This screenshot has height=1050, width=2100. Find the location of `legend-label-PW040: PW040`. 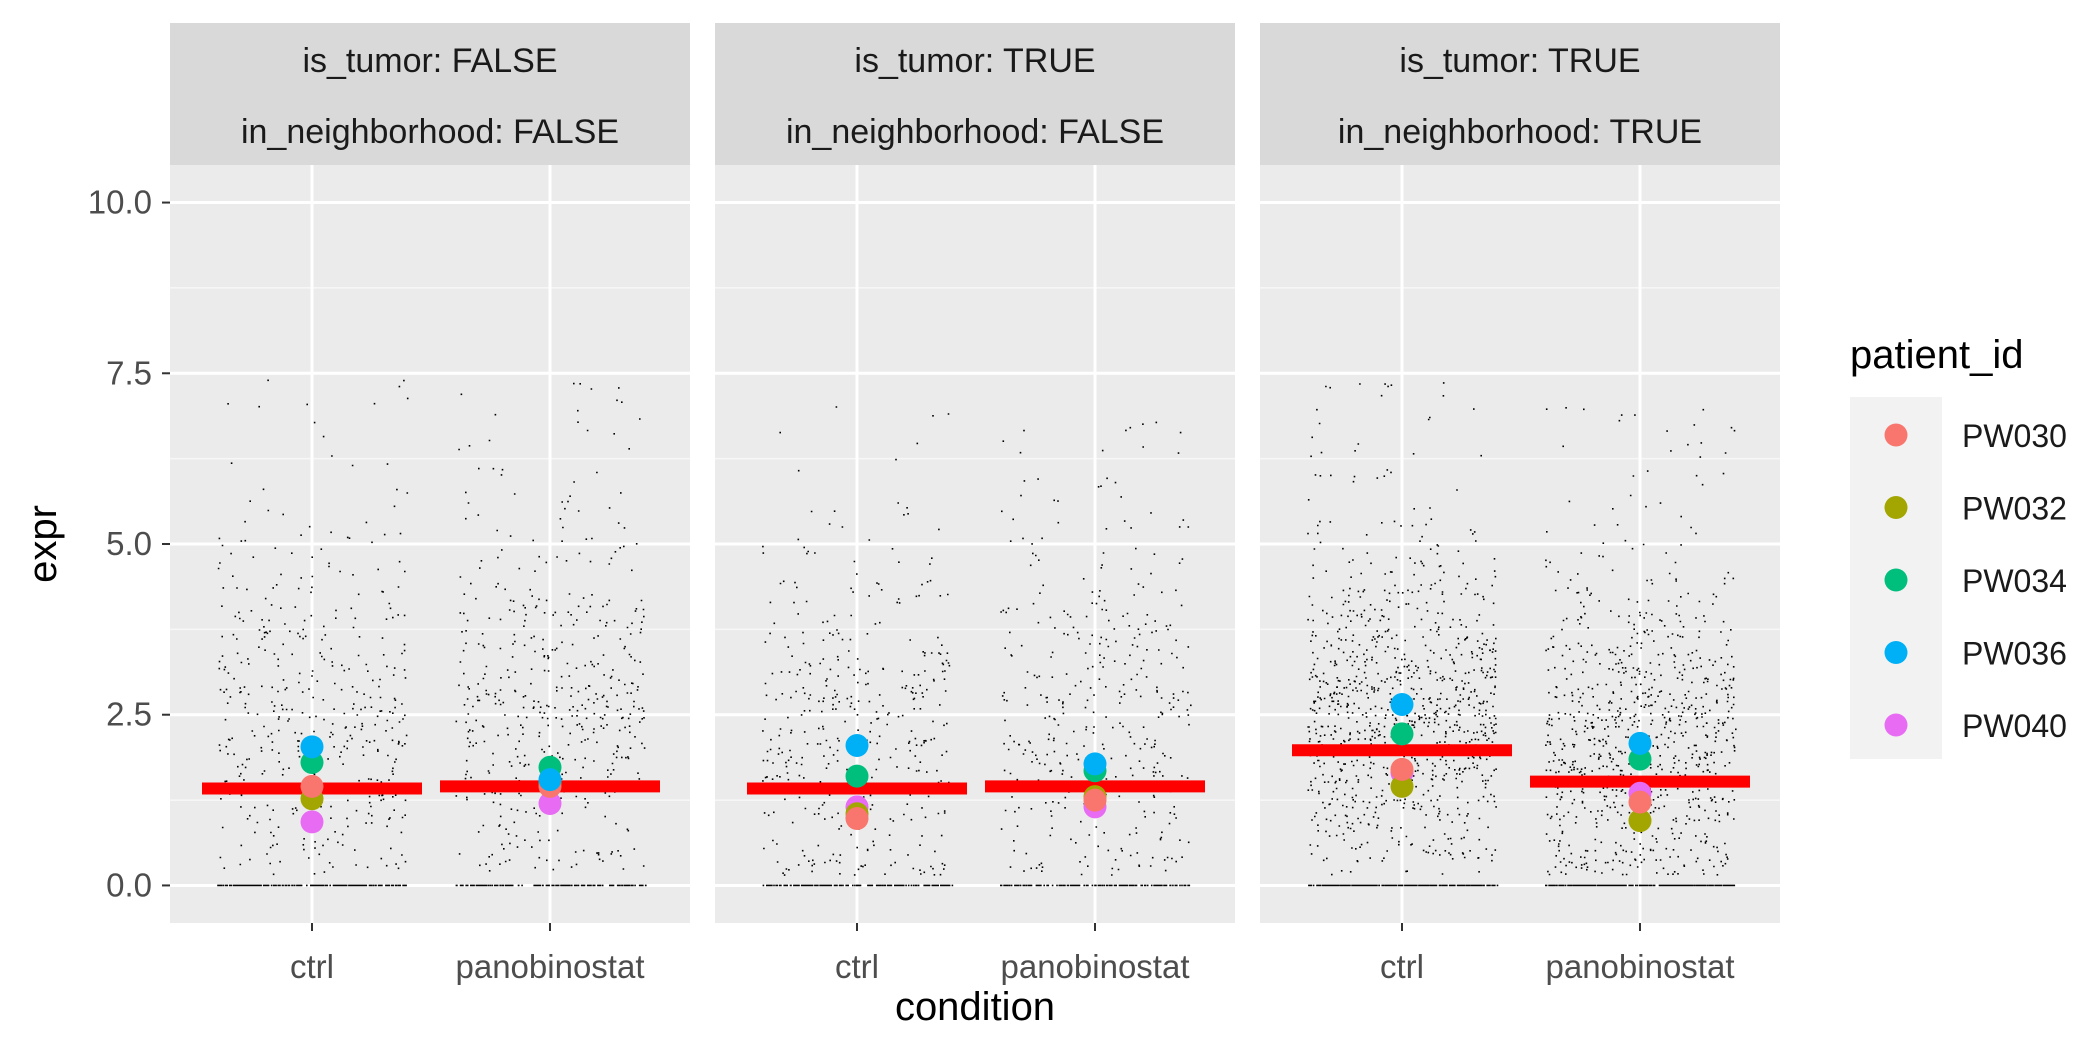

legend-label-PW040: PW040 is located at coordinates (2014, 726).